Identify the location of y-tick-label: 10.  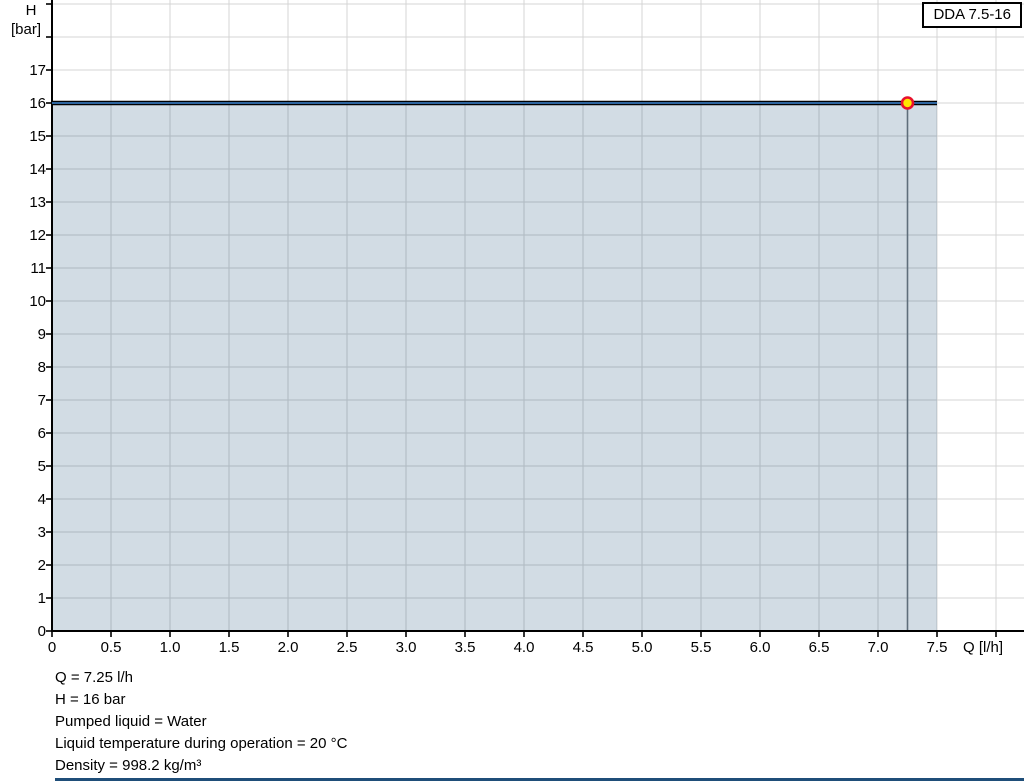
(37, 301).